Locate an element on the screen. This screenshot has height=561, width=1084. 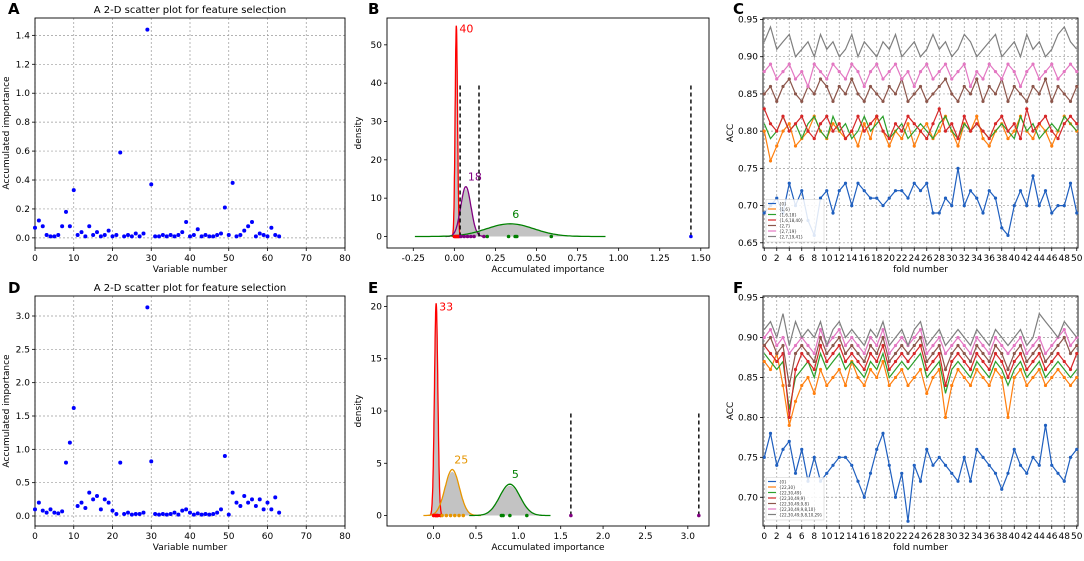
x-axis-label: Variable number is located at coordinates (190, 548).